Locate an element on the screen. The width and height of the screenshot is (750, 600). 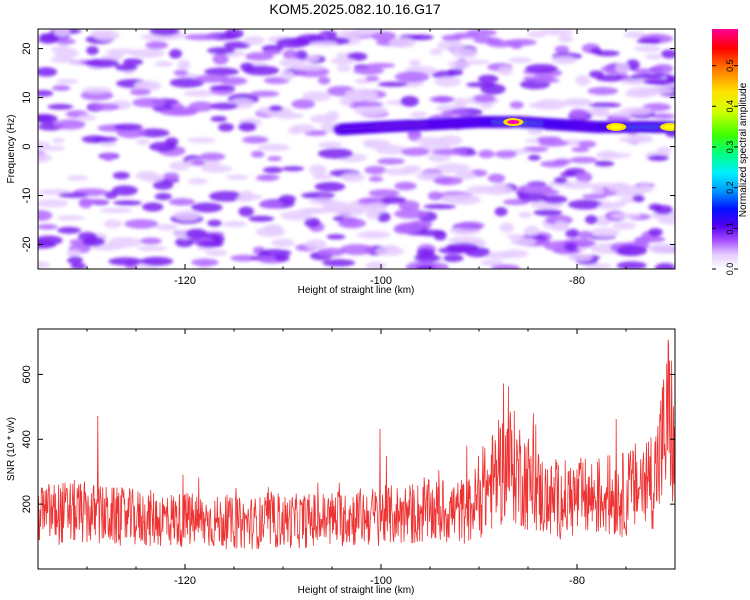
colorbar-tick-label: 0.3 is located at coordinates (730, 147).